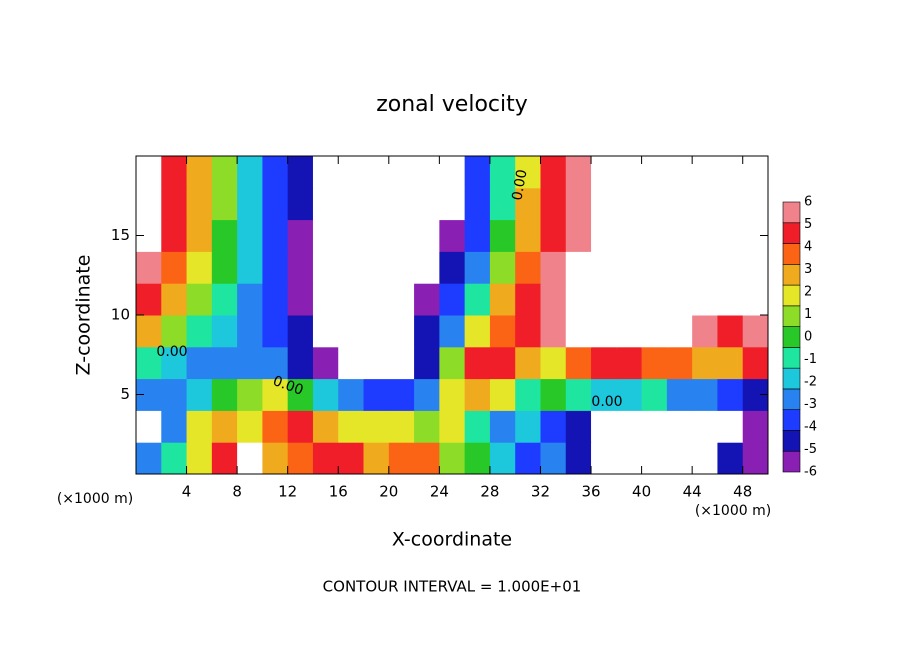 The height and width of the screenshot is (658, 904). I want to click on x-axis-label: X-coordinate, so click(452, 540).